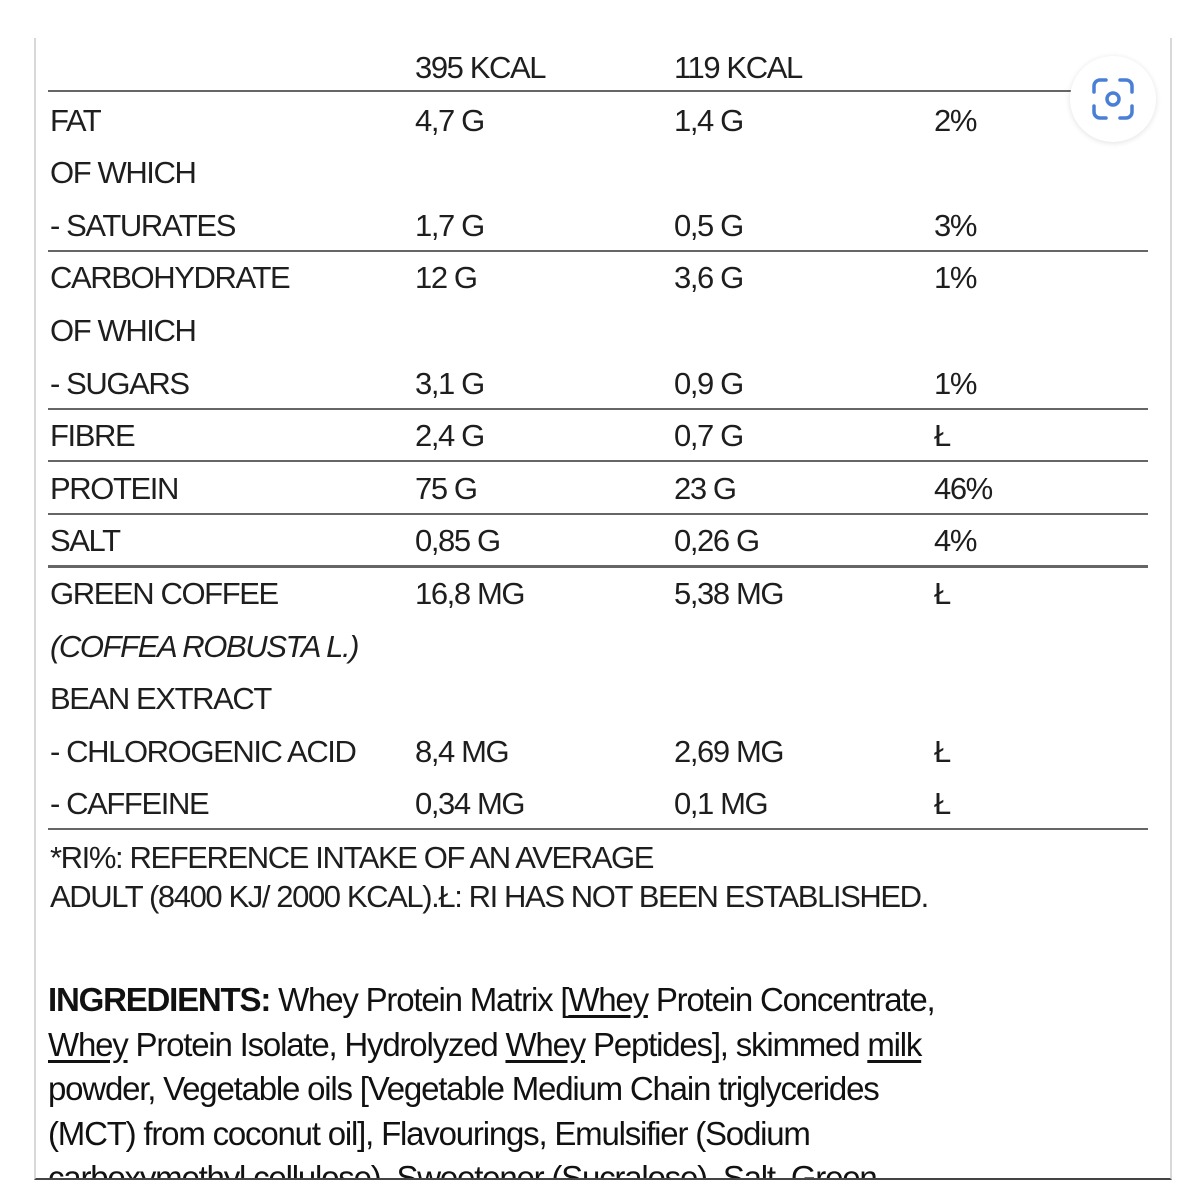 Image resolution: width=1200 pixels, height=1200 pixels. I want to click on ingredients-text: Protein Concentrate,, so click(791, 999).